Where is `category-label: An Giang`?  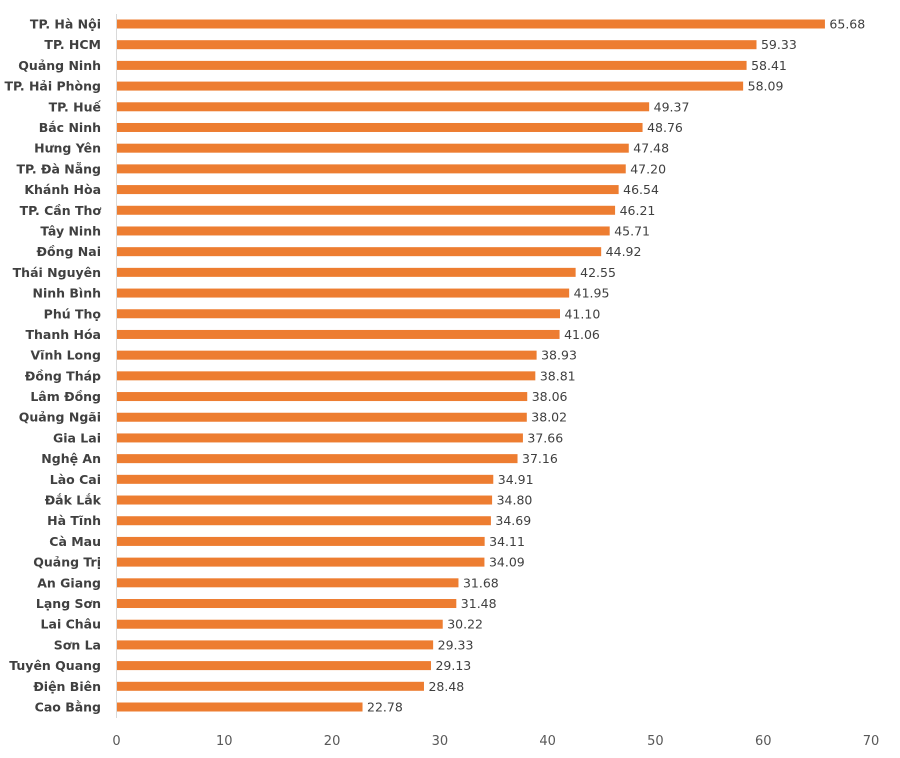 category-label: An Giang is located at coordinates (69, 582).